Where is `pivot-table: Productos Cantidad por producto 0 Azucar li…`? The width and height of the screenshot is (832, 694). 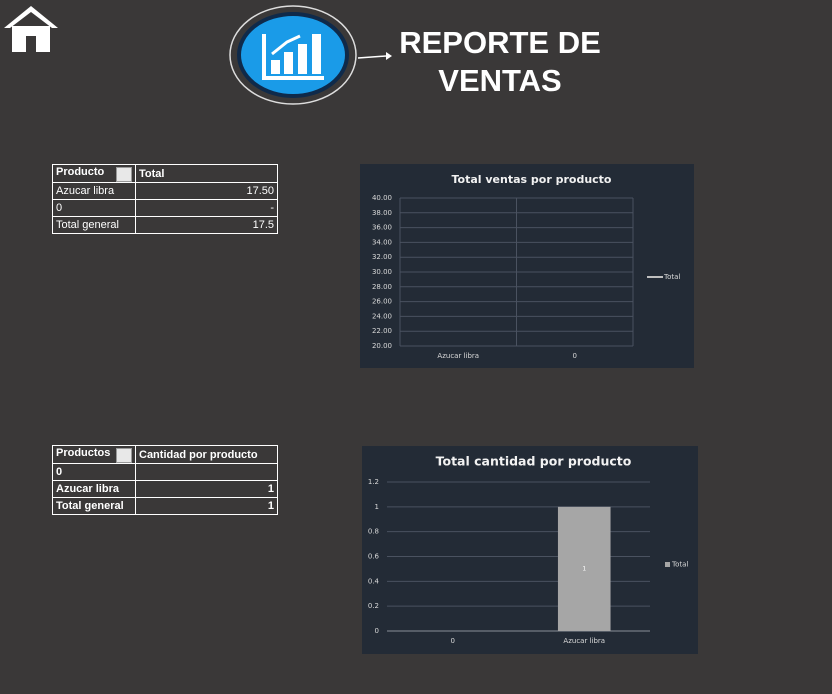 pivot-table: Productos Cantidad por producto 0 Azucar li… is located at coordinates (165, 480).